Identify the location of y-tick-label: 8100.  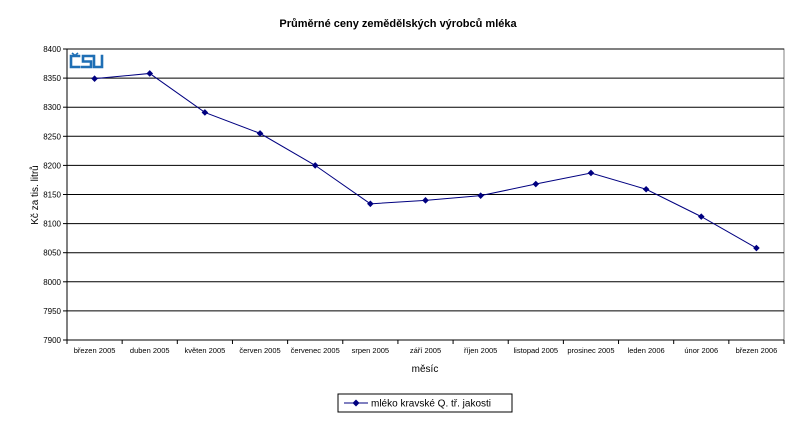
(52, 224).